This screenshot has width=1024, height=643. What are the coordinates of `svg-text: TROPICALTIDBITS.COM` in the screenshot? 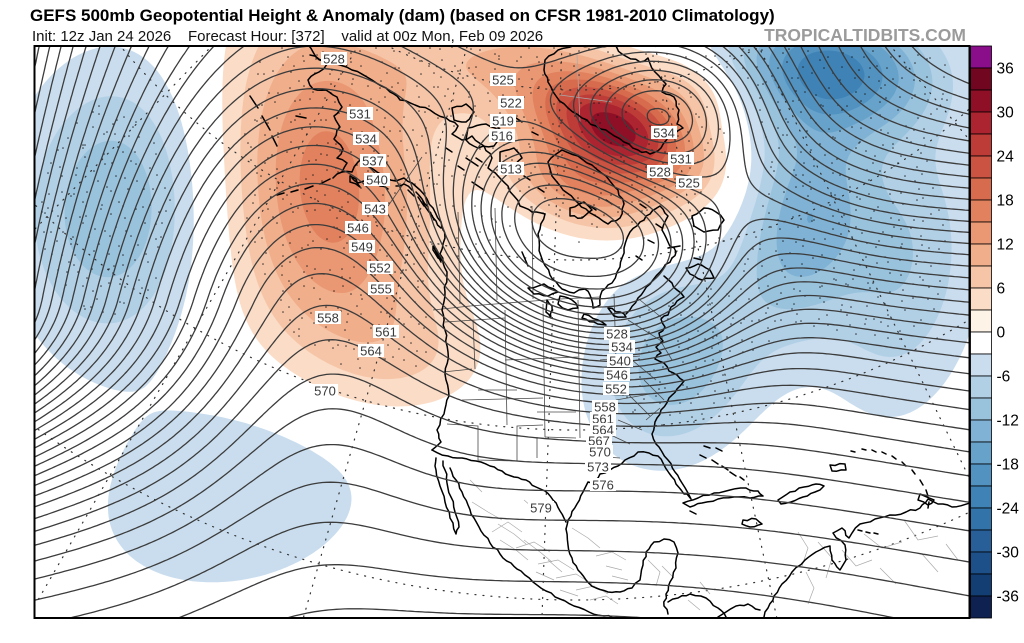 It's located at (865, 35).